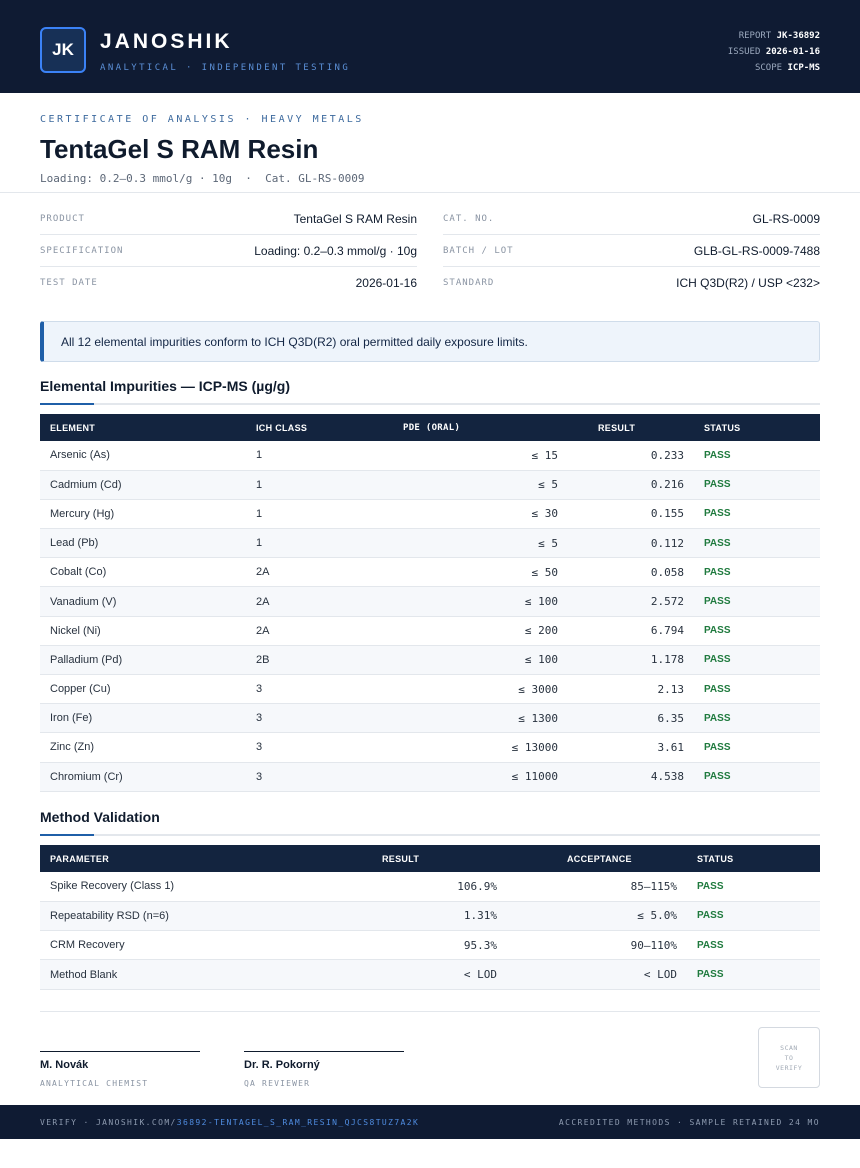 This screenshot has width=860, height=1168. I want to click on info-label: SPECIFICATION, so click(82, 250).